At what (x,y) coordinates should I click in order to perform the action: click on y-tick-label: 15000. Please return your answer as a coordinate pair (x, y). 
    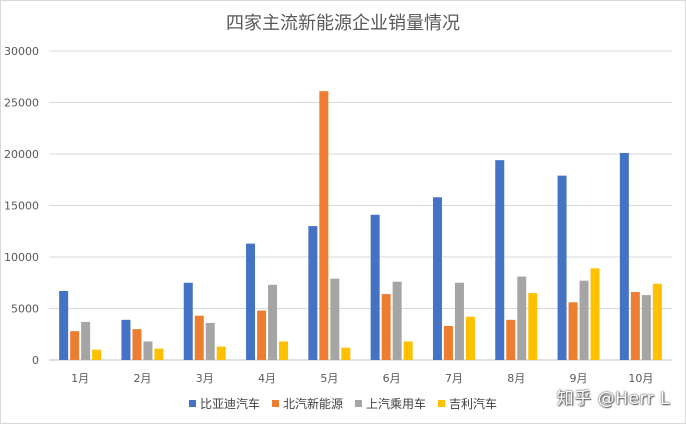
    Looking at the image, I should click on (21, 206).